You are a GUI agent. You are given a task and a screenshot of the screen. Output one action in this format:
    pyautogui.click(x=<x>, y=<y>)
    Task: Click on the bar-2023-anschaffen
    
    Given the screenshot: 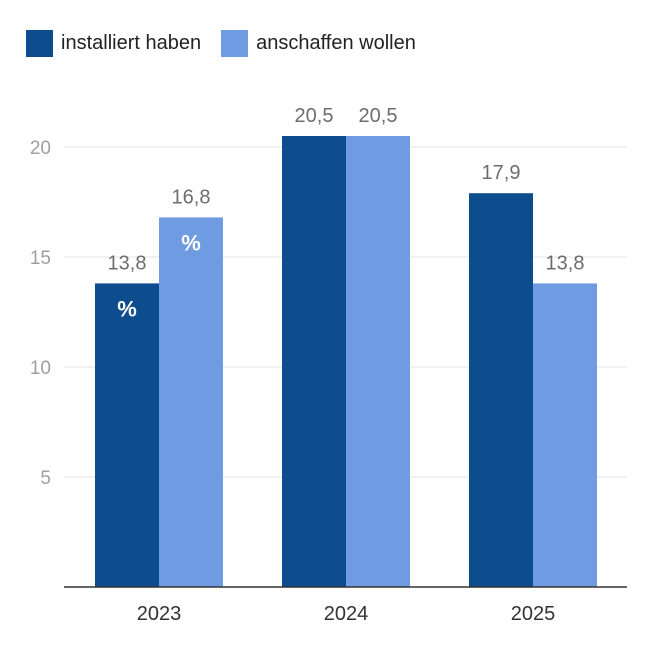 What is the action you would take?
    pyautogui.click(x=191, y=402)
    